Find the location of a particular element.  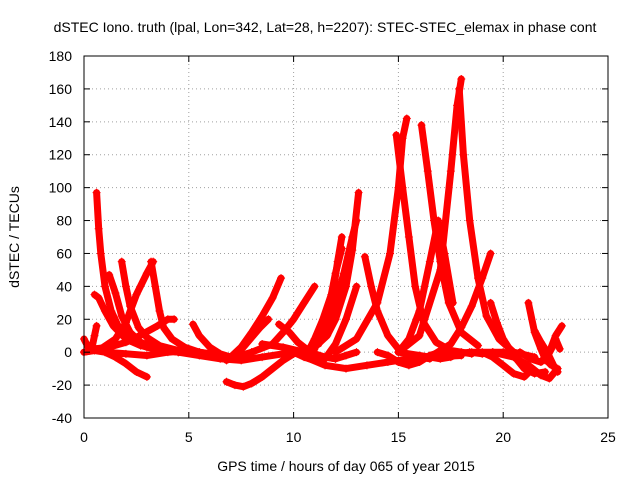

x-axis-label: GPS time / hours of day 065 of year 2015 is located at coordinates (346, 466).